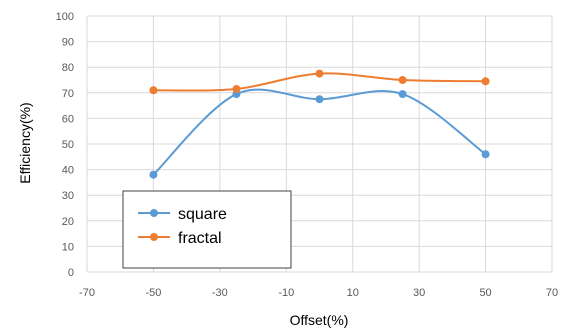 The height and width of the screenshot is (329, 568). What do you see at coordinates (154, 237) in the screenshot?
I see `legend-marker-fractal` at bounding box center [154, 237].